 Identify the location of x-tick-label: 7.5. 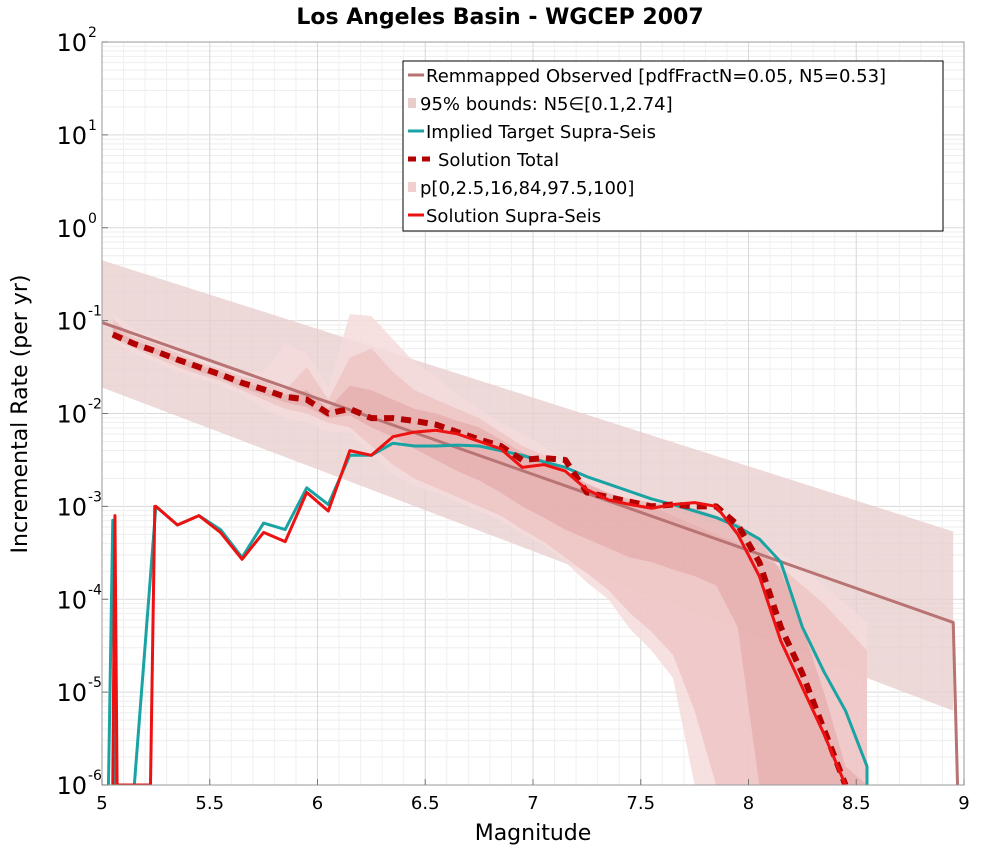
(640, 803).